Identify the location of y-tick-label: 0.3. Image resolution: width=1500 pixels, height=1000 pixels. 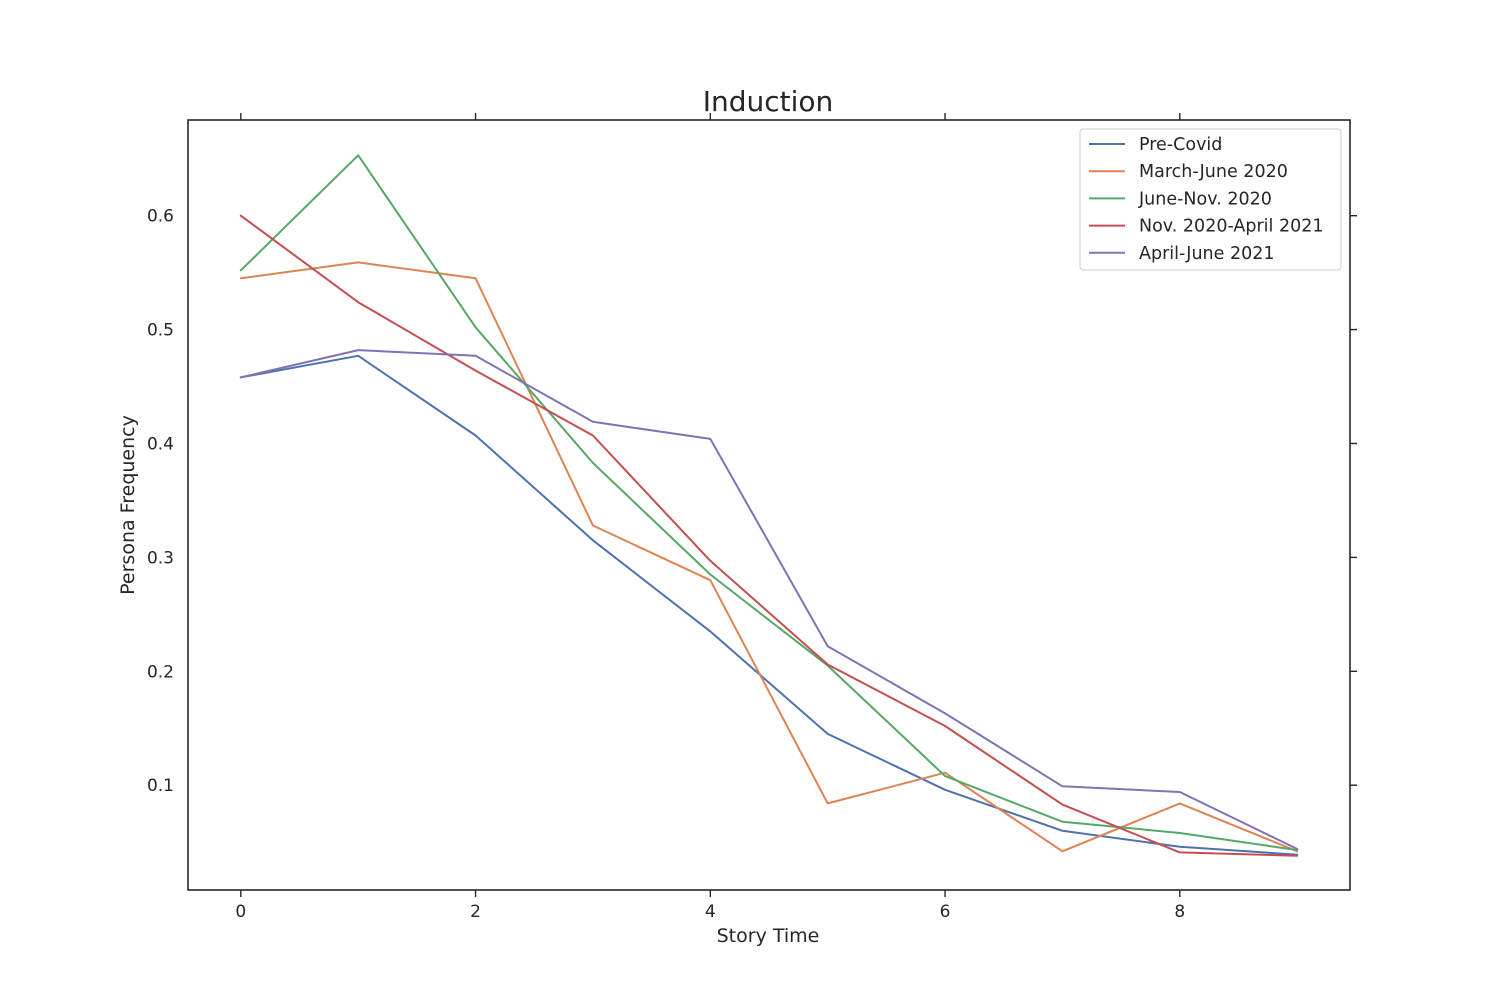
(160, 558).